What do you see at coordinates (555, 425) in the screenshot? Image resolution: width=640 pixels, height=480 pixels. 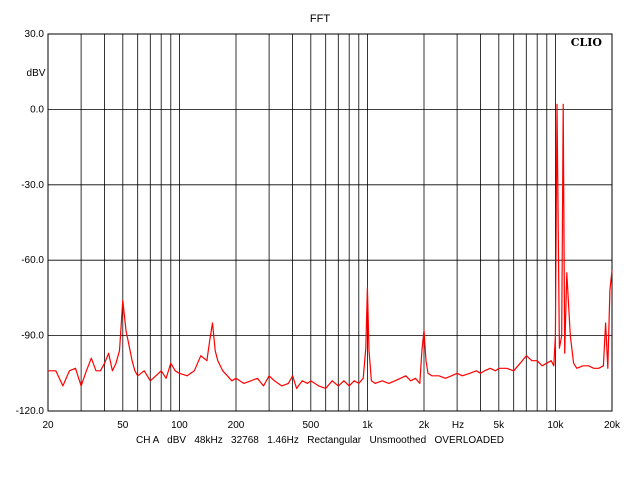 I see `x-tick-label: 10k` at bounding box center [555, 425].